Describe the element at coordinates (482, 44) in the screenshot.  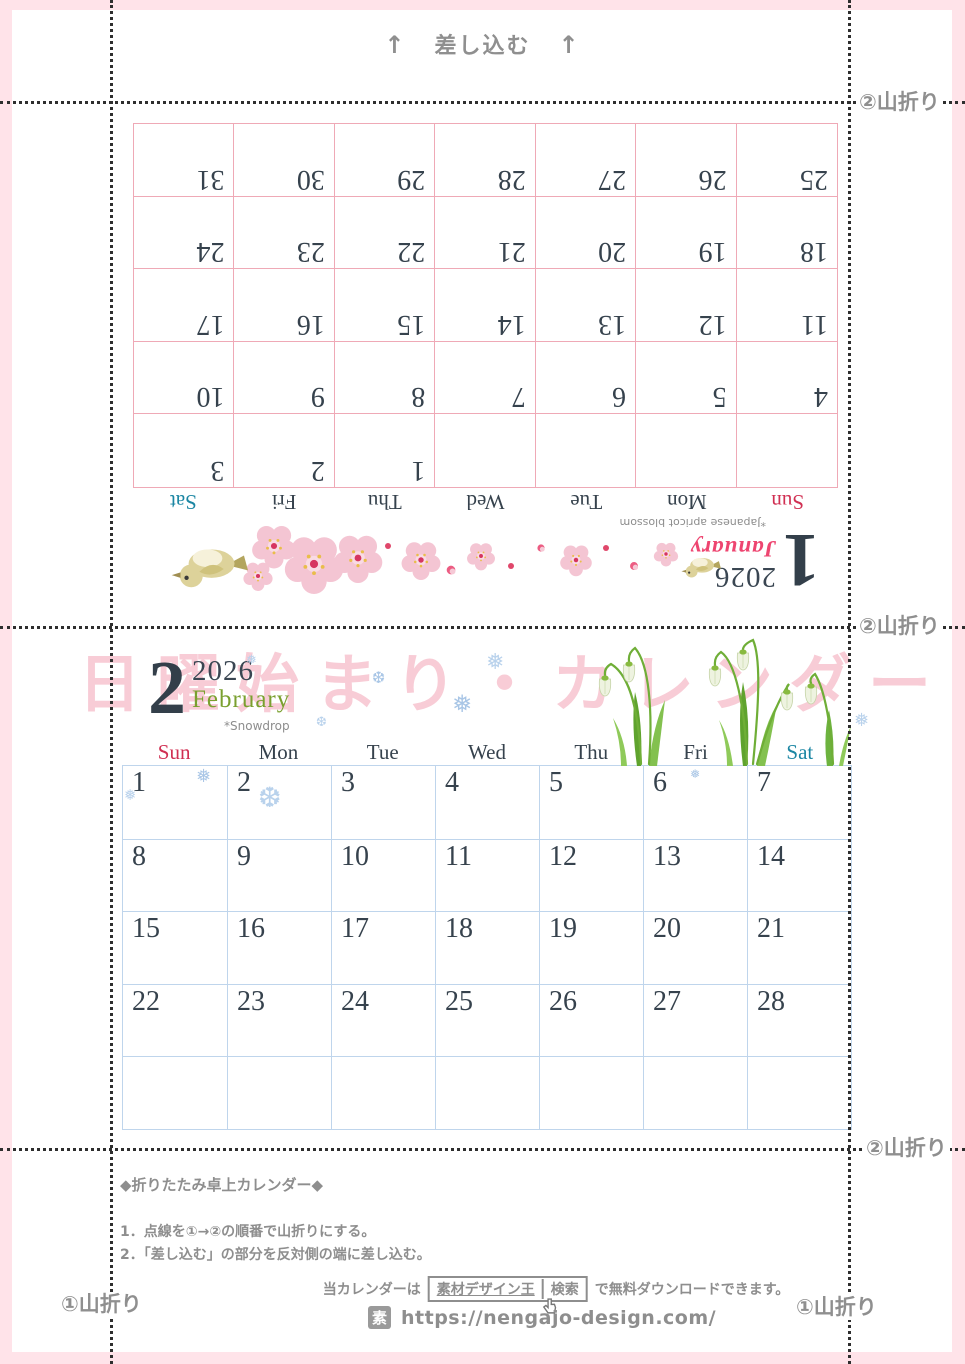
I see `insert-instruction: ↑ 差し込む ↑` at that location.